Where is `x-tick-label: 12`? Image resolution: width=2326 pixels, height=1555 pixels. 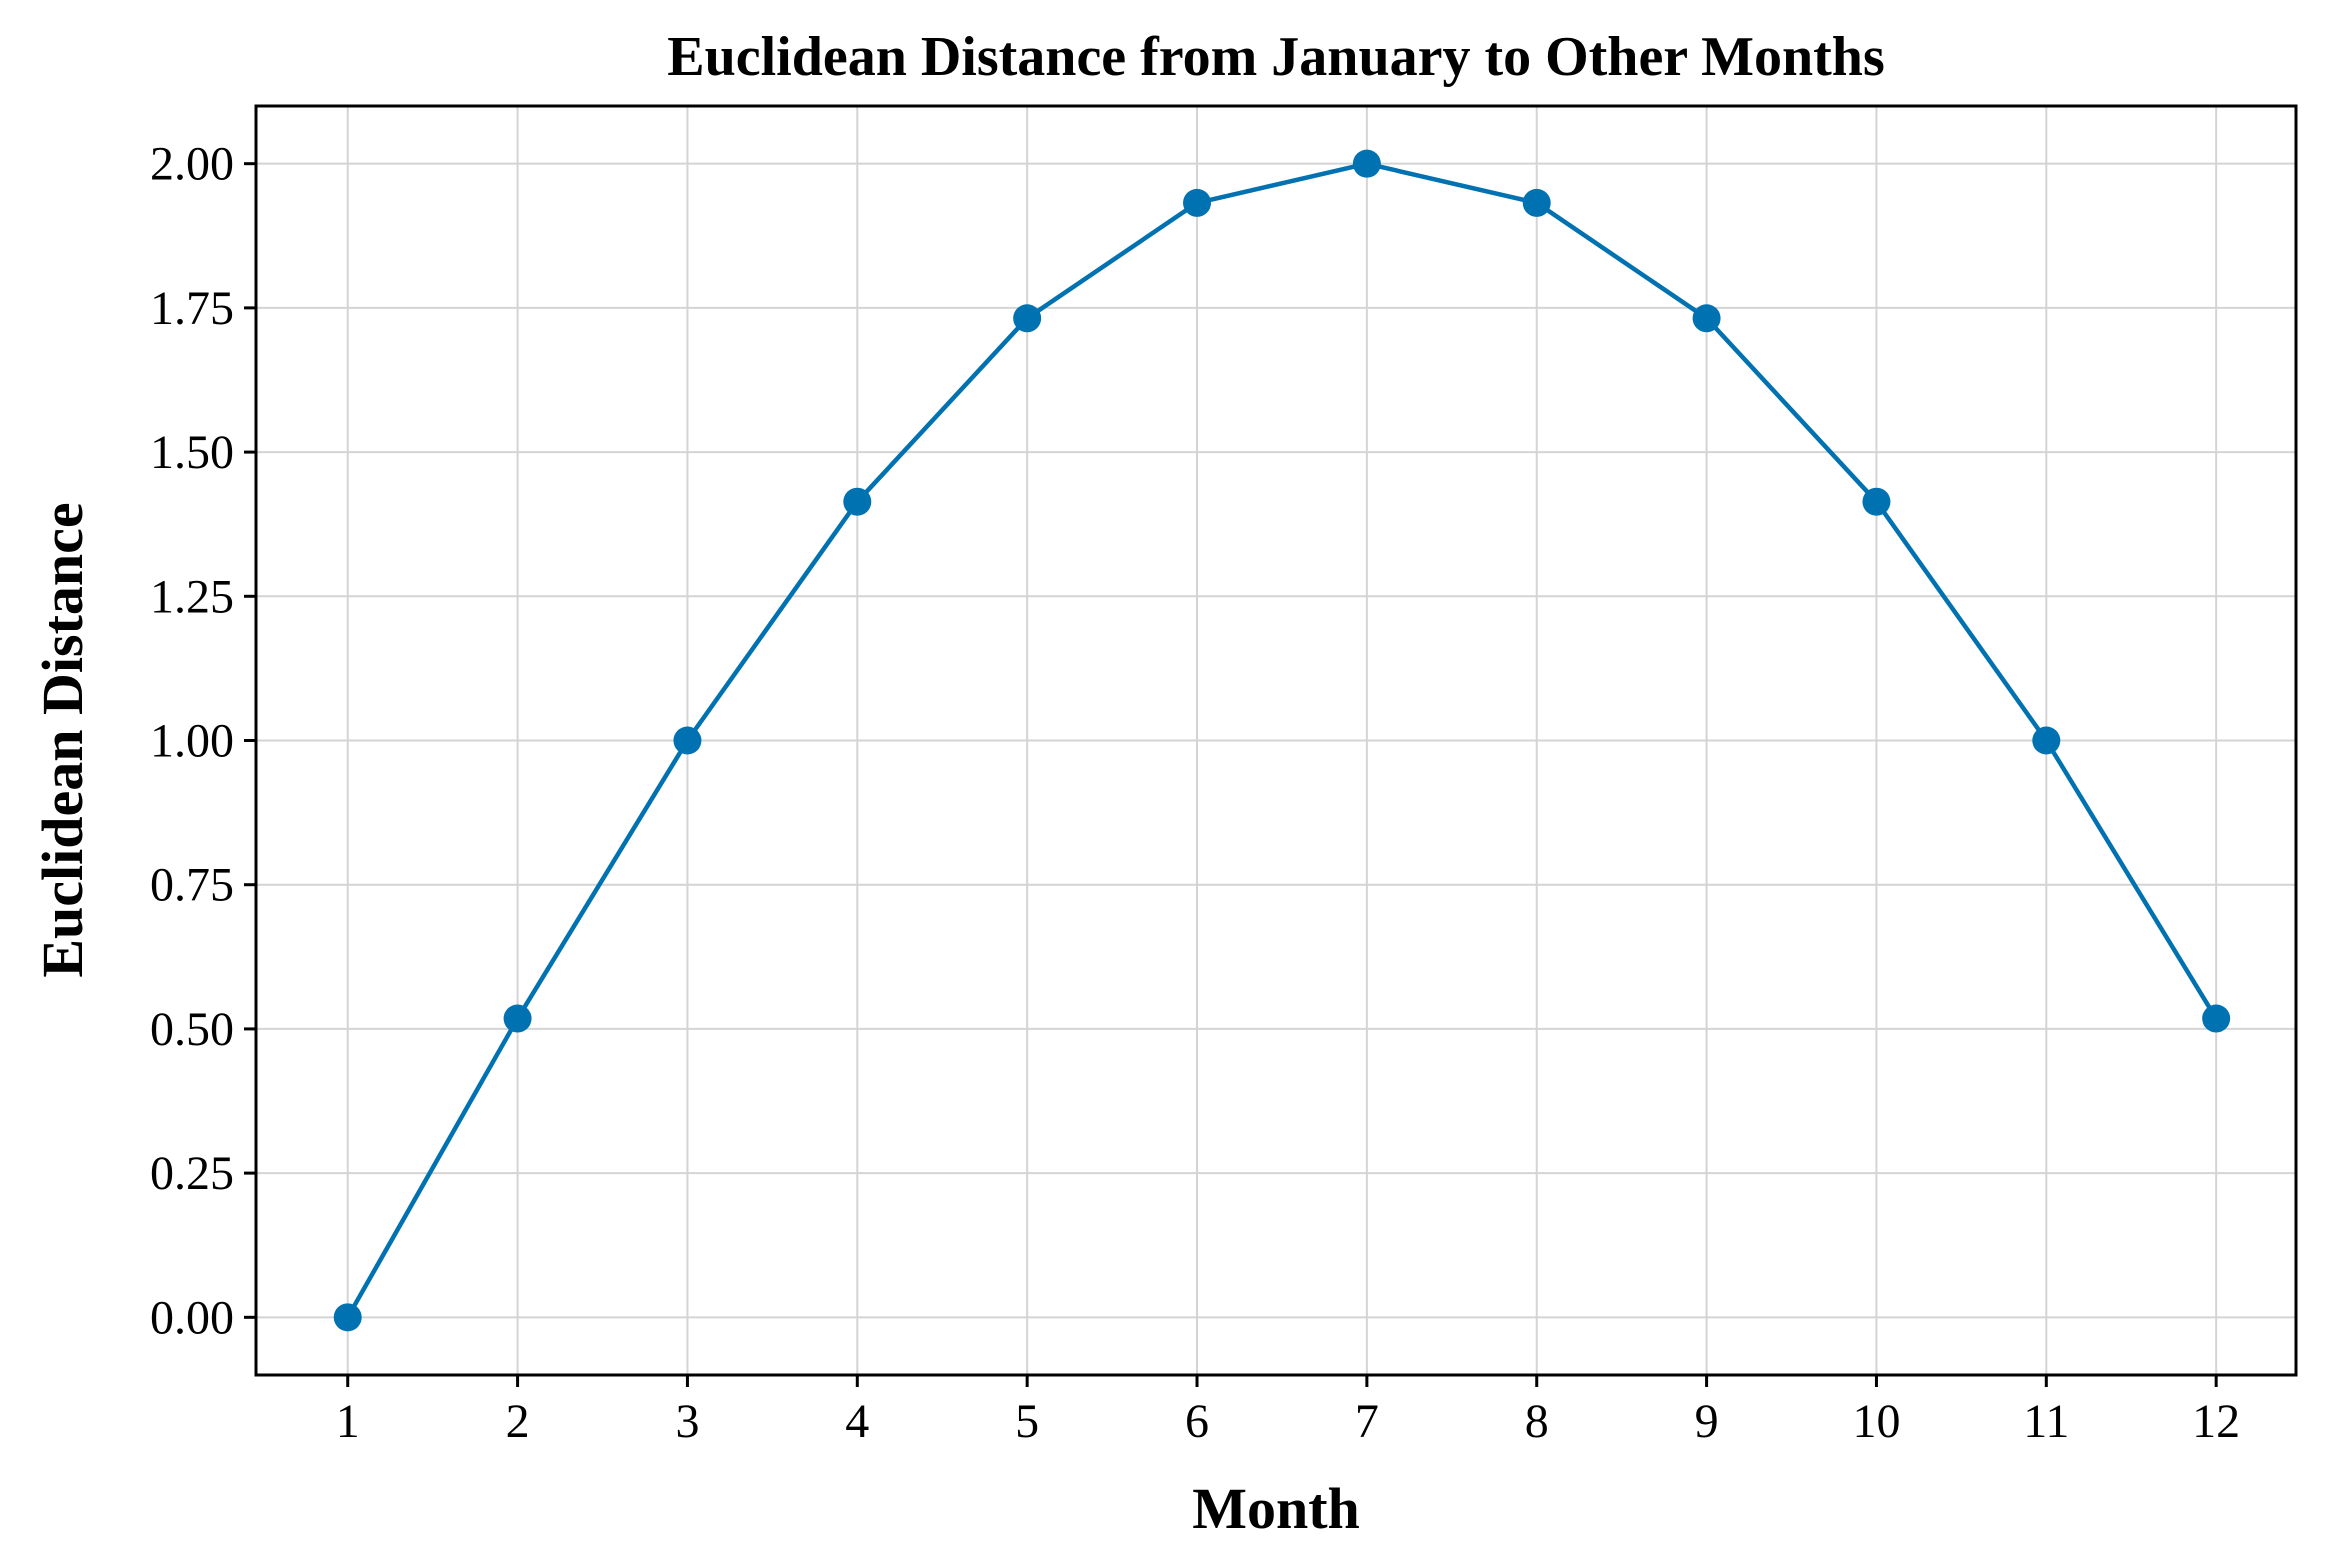
x-tick-label: 12 is located at coordinates (2216, 1421).